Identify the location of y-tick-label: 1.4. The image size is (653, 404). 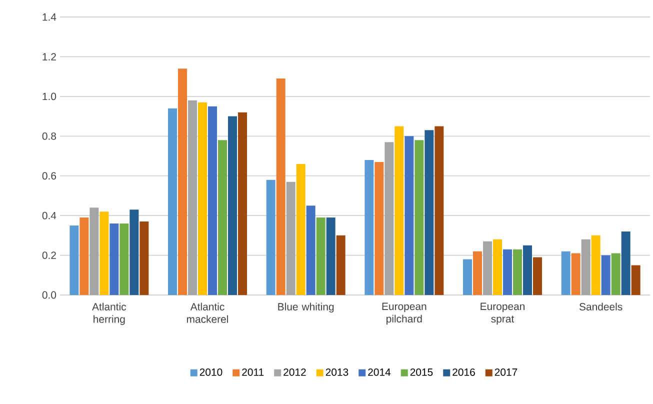
(49, 17).